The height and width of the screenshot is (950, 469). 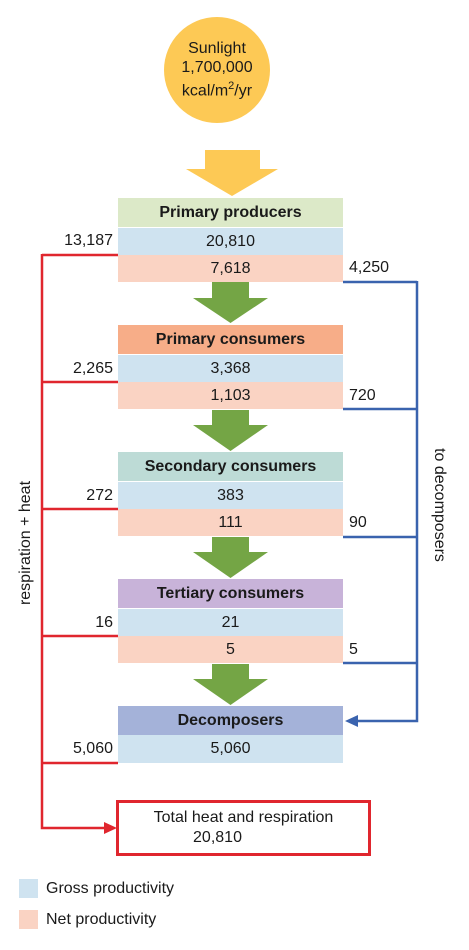 What do you see at coordinates (230, 395) in the screenshot?
I see `net-productivity-primary-consumers: 1,103` at bounding box center [230, 395].